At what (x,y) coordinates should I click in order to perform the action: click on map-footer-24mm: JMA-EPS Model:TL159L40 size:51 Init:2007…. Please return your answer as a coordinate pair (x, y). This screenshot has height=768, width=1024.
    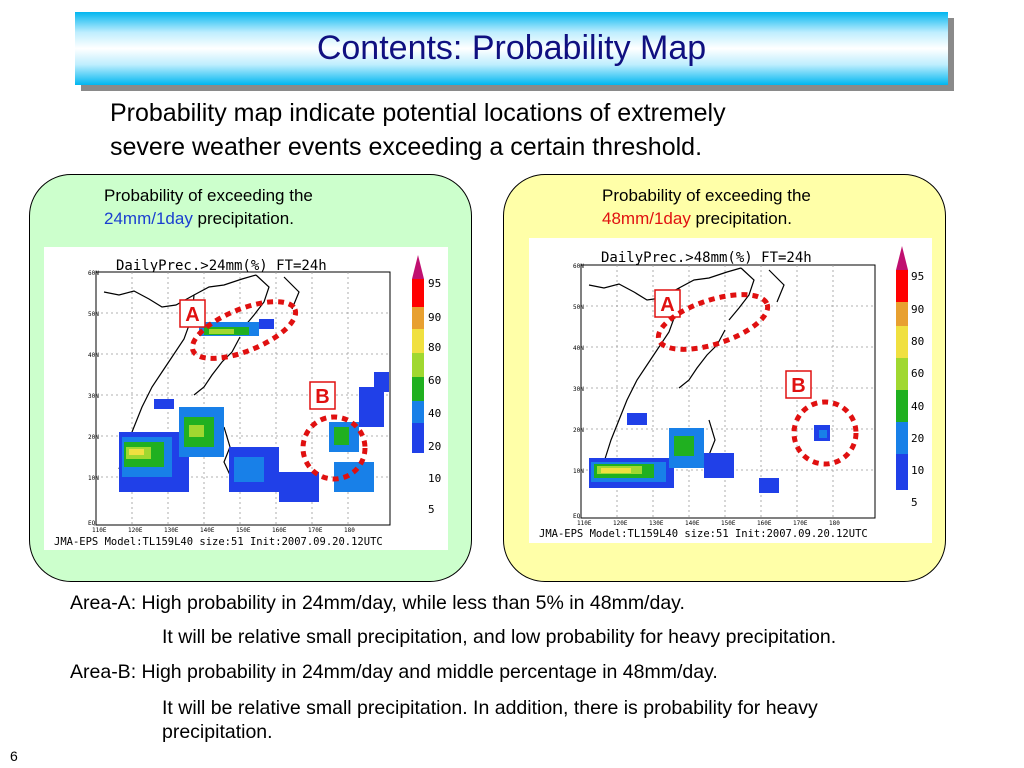
    Looking at the image, I should click on (218, 542).